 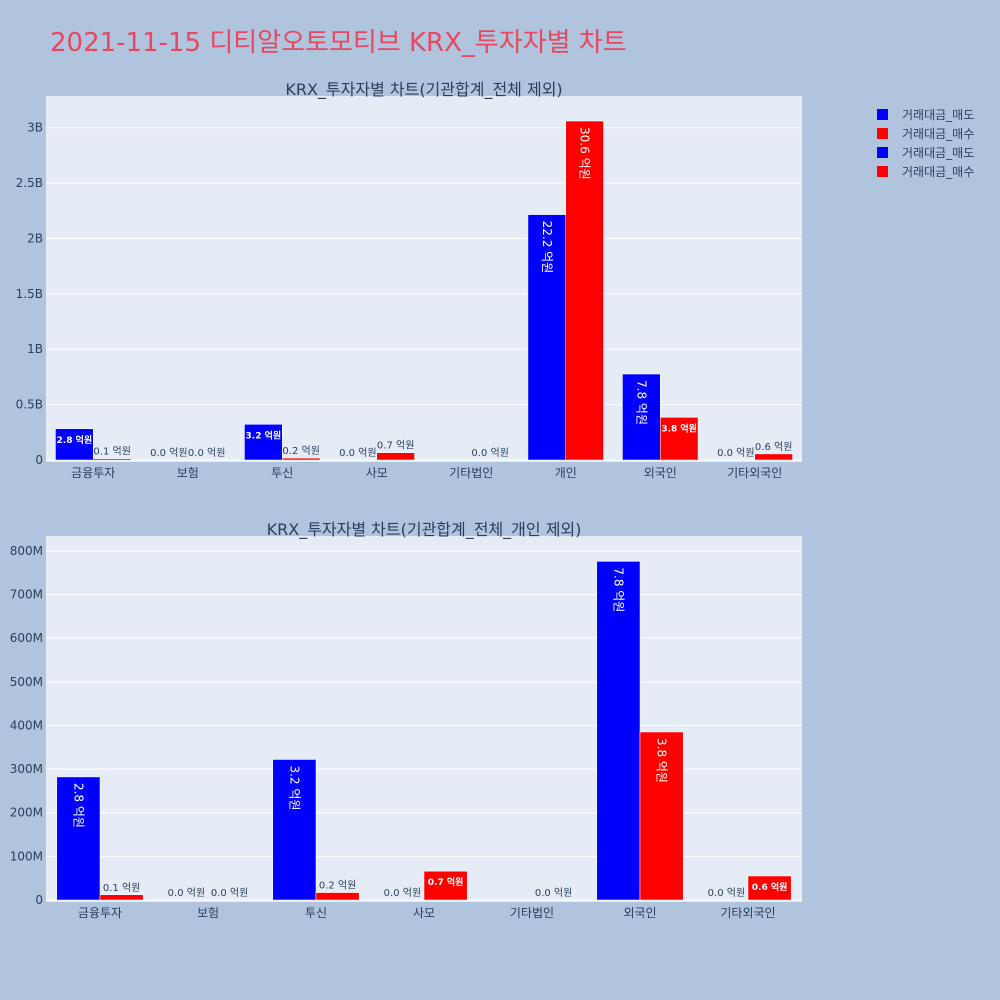 I want to click on data-label: 22.2 억원, so click(x=547, y=247).